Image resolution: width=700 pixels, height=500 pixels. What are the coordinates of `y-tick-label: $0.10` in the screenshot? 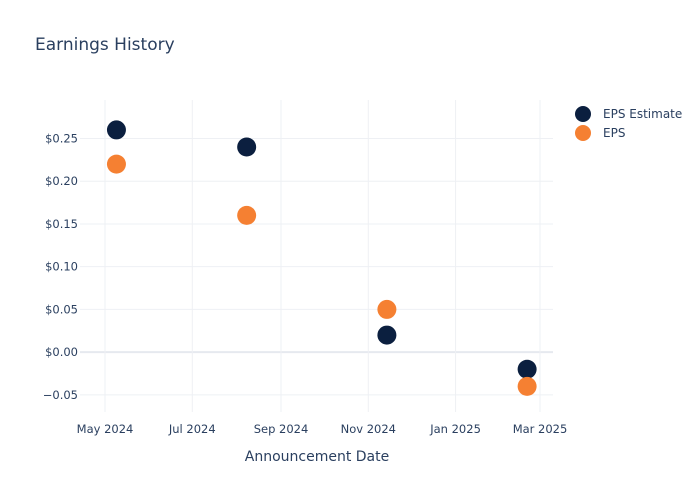 It's located at (61, 267).